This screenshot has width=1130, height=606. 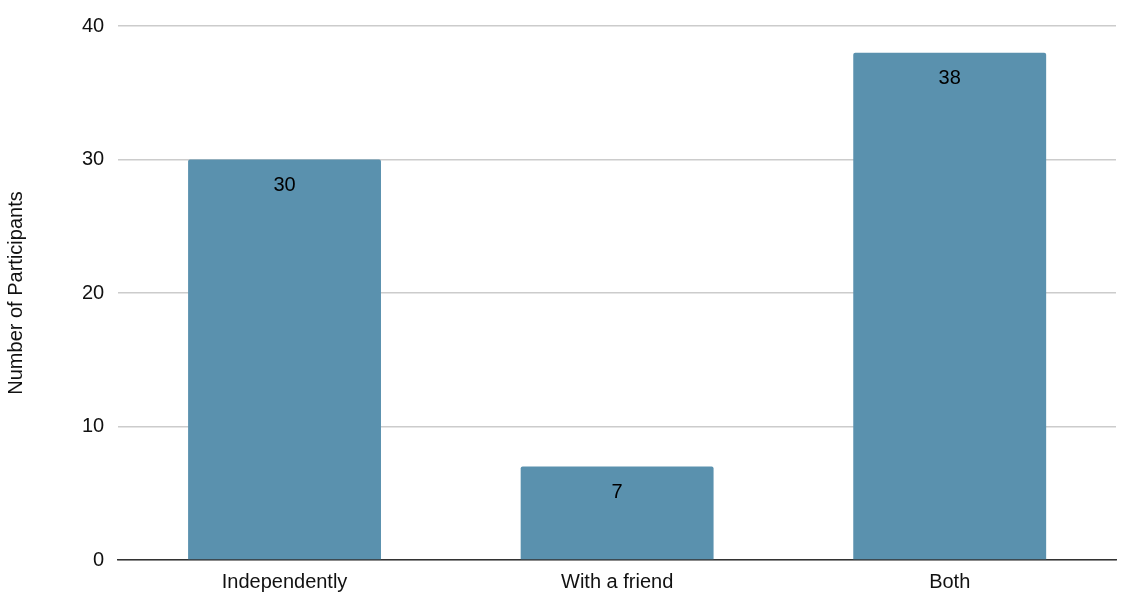 What do you see at coordinates (617, 580) in the screenshot?
I see `x-tick-label: With a friend` at bounding box center [617, 580].